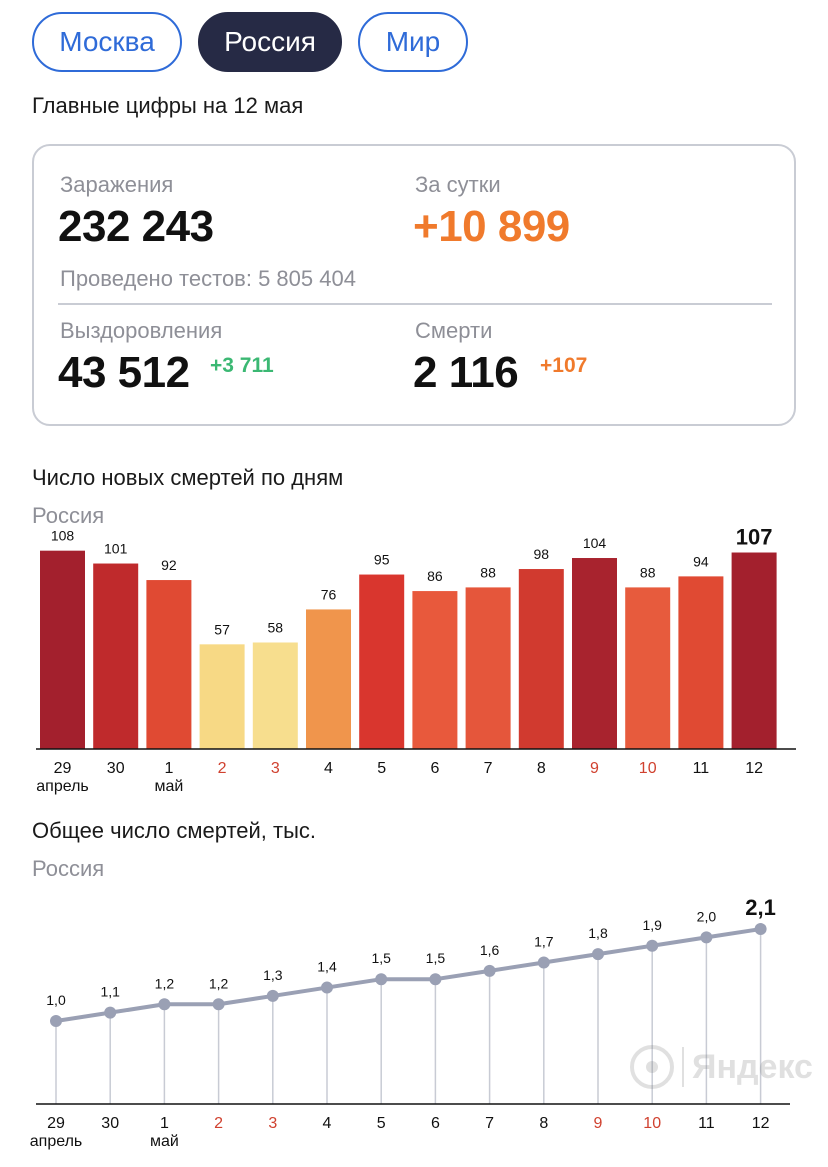 This screenshot has height=1167, width=828. I want to click on tab-russia: Россия, so click(270, 42).